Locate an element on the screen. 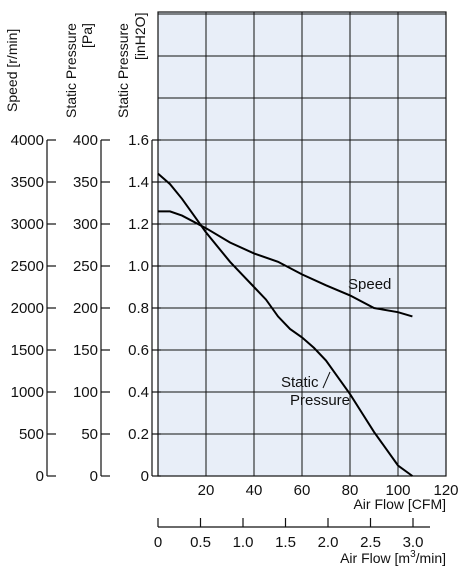  speed-tick-label: 3000 is located at coordinates (27, 224).